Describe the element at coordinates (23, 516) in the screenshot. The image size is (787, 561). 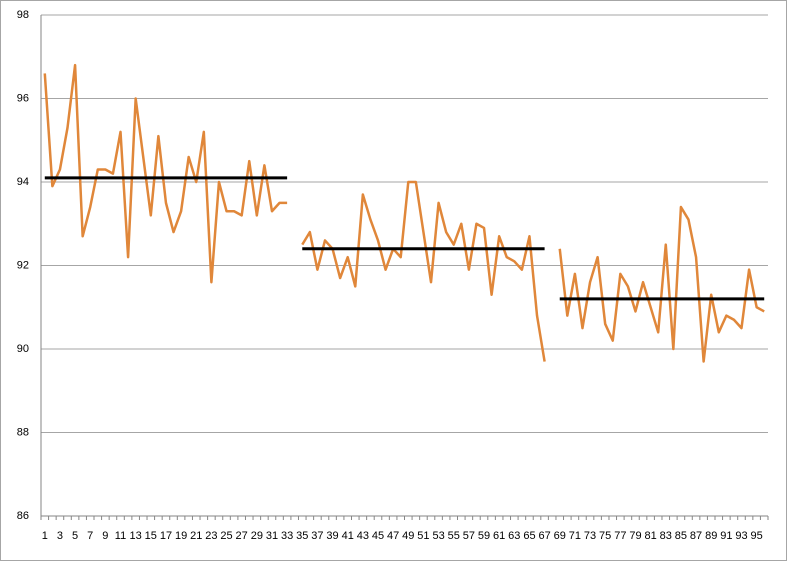
I see `y-tick-label: 86` at that location.